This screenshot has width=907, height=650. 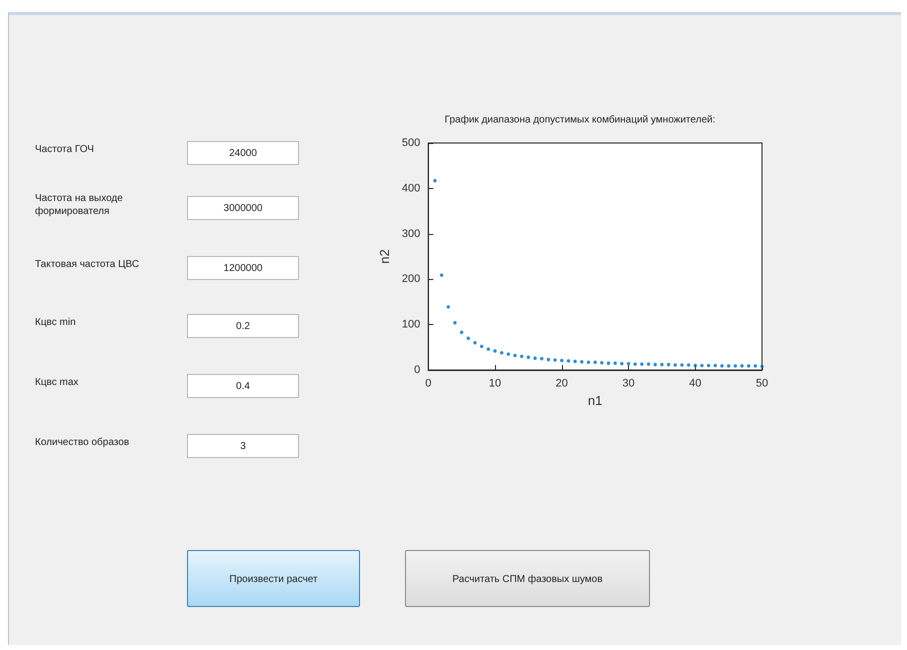 I want to click on y-tick-label: 300, so click(x=411, y=234).